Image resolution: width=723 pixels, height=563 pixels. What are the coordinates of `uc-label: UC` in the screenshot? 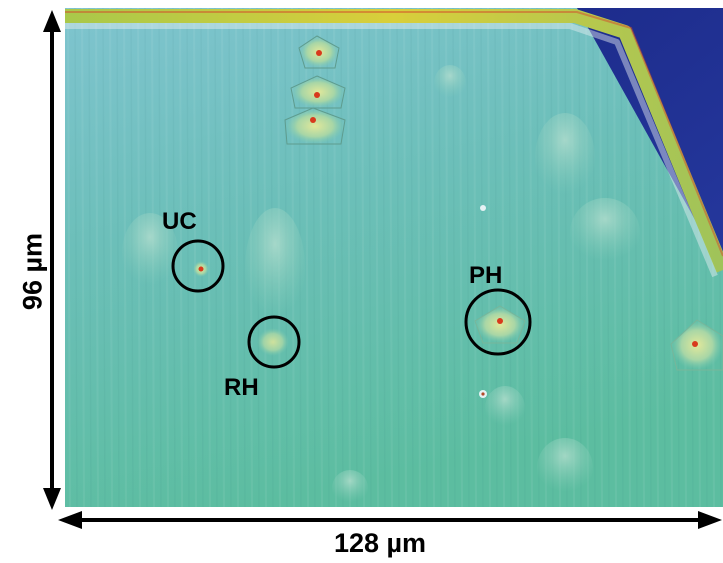 It's located at (179, 221).